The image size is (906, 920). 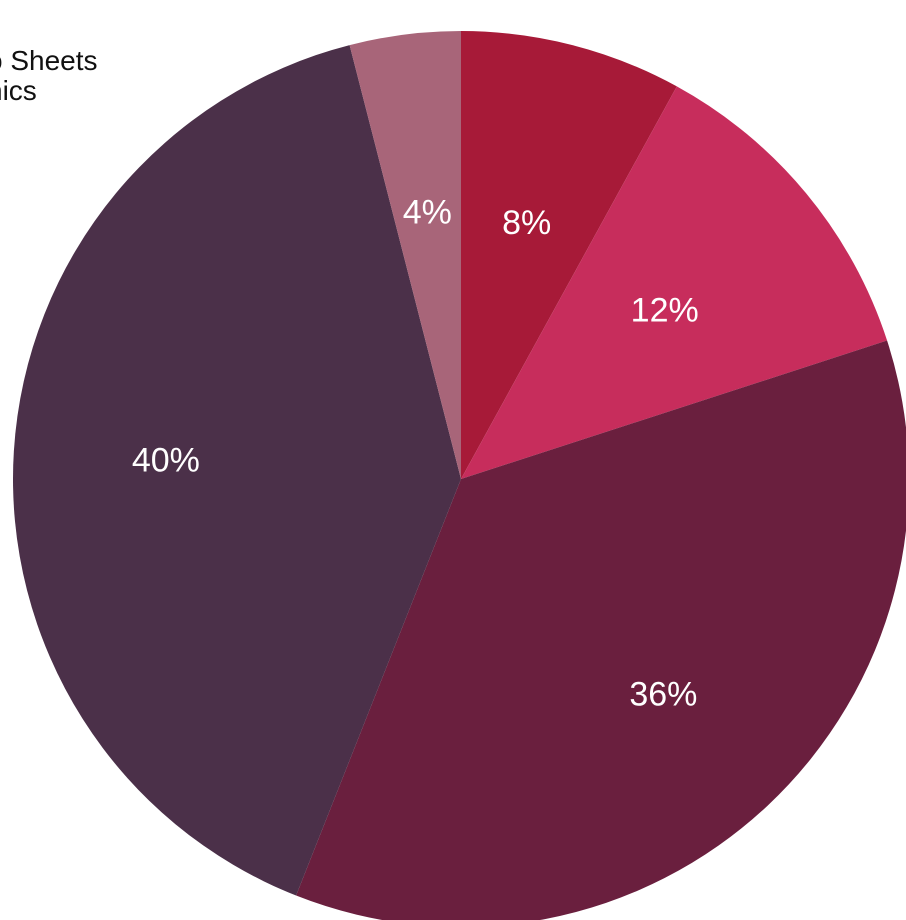 I want to click on slice-label: 40%, so click(x=166, y=460).